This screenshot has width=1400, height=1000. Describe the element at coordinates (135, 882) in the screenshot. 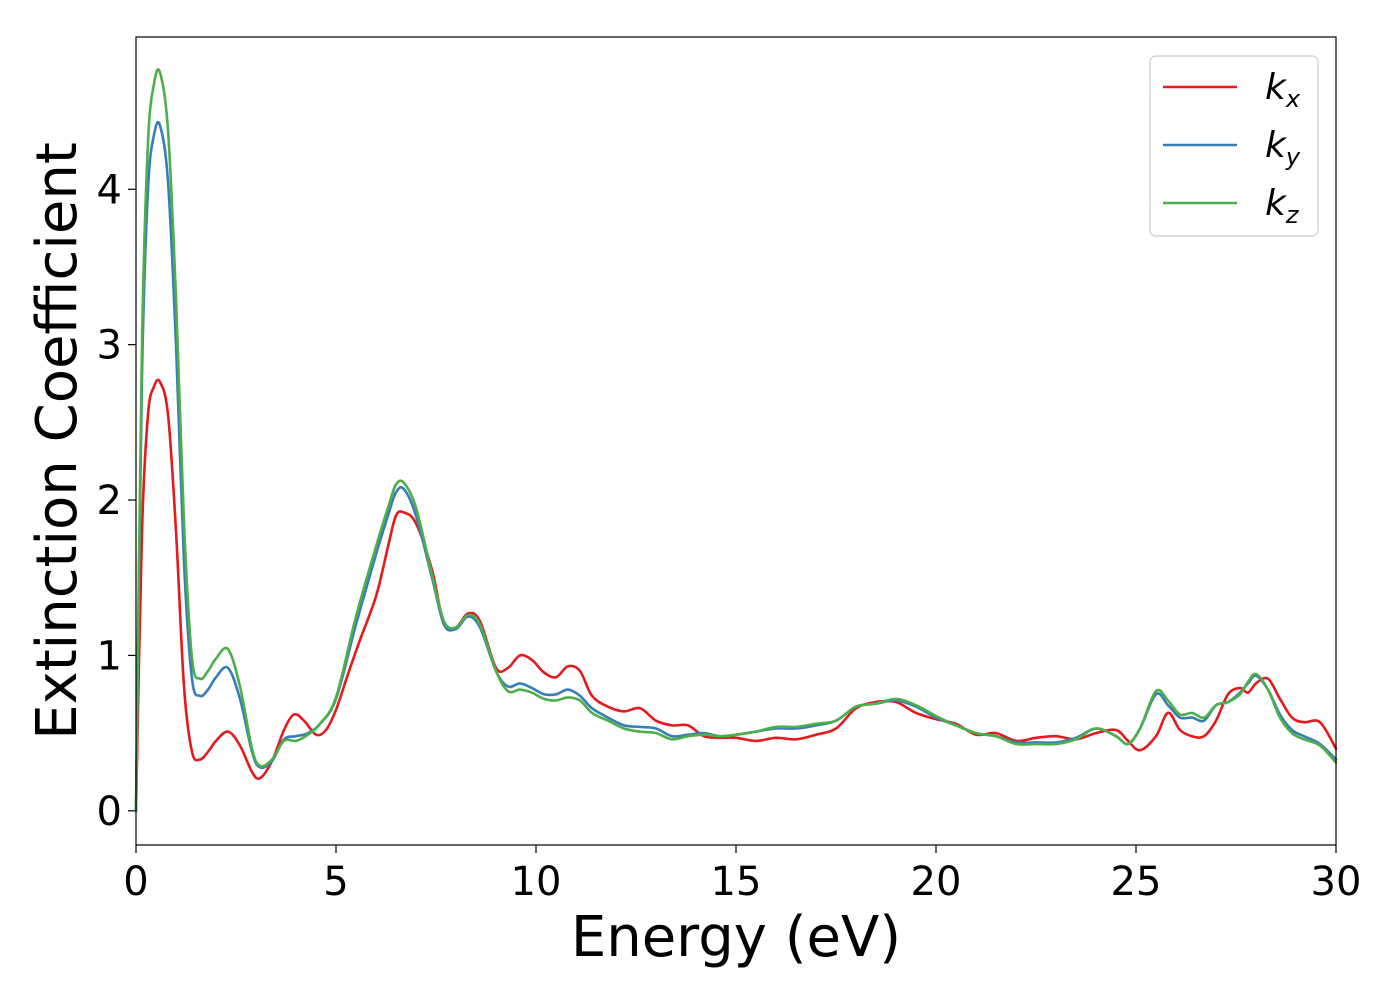

I see `x-tick-label: 0` at that location.